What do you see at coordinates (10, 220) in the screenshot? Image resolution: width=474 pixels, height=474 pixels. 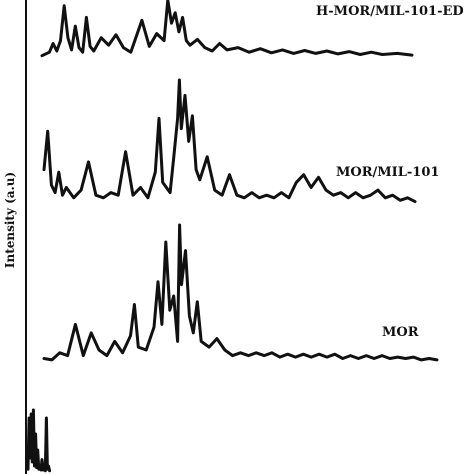 I see `y-axis-label: Intensity (a.u)` at bounding box center [10, 220].